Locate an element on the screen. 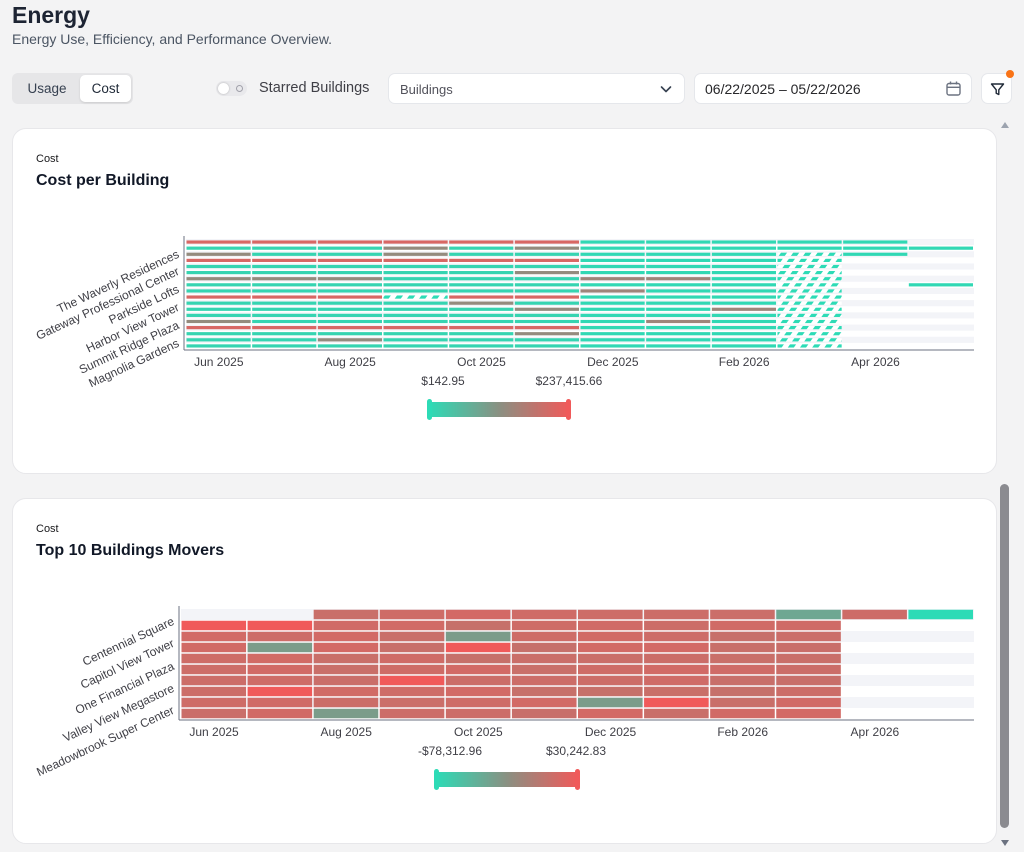  toggle-knob is located at coordinates (223, 88).